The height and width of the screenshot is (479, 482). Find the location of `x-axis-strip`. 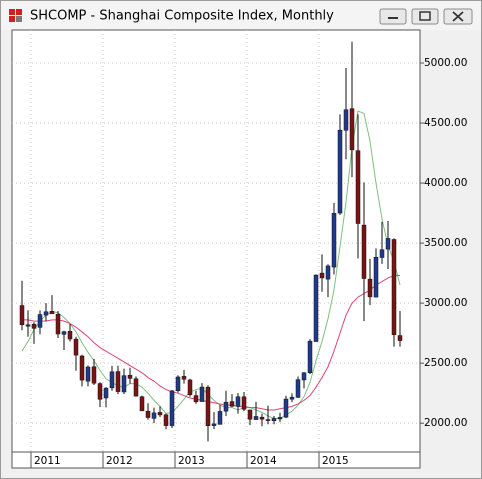

x-axis-strip is located at coordinates (216, 460).